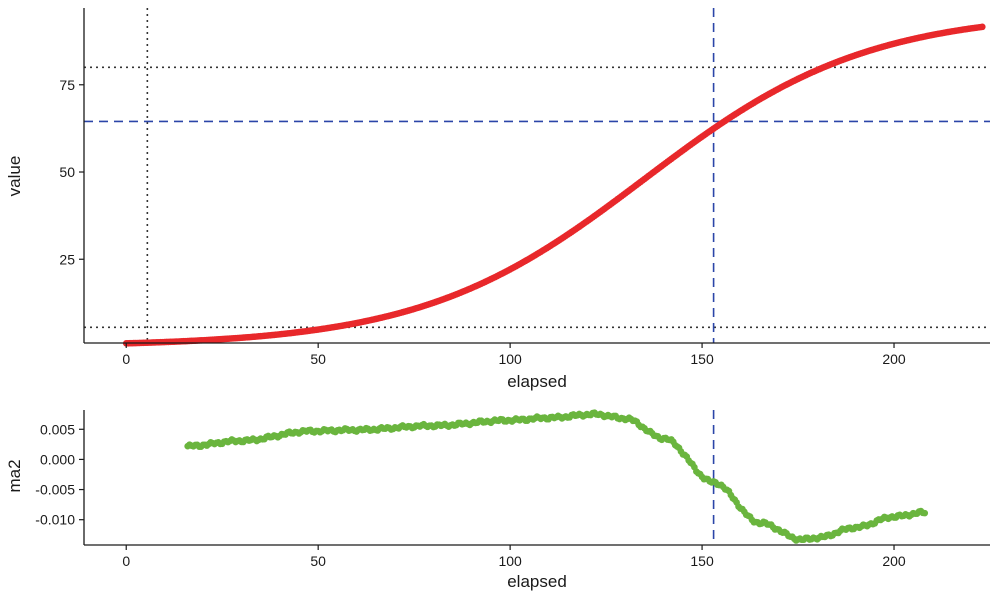 This screenshot has height=598, width=1000. I want to click on y-tick-label: 25, so click(67, 259).